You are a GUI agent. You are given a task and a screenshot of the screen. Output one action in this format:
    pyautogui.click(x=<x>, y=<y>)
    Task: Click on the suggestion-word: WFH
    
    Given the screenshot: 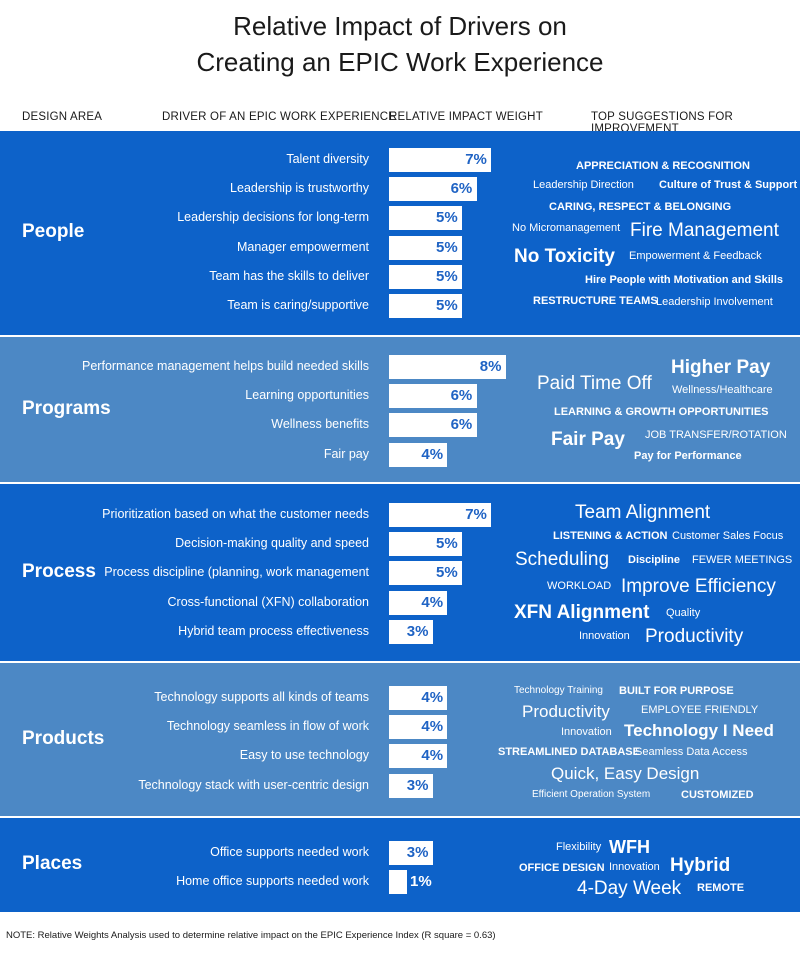 What is the action you would take?
    pyautogui.click(x=629, y=847)
    